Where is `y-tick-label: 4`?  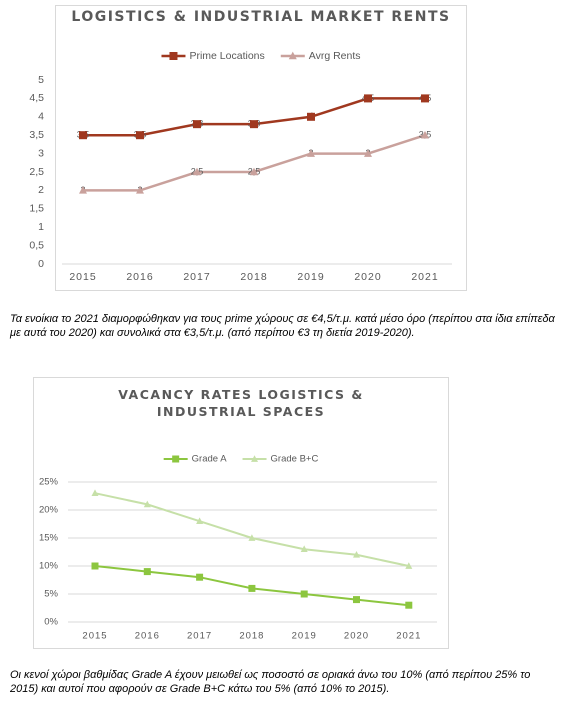
y-tick-label: 4 is located at coordinates (41, 117).